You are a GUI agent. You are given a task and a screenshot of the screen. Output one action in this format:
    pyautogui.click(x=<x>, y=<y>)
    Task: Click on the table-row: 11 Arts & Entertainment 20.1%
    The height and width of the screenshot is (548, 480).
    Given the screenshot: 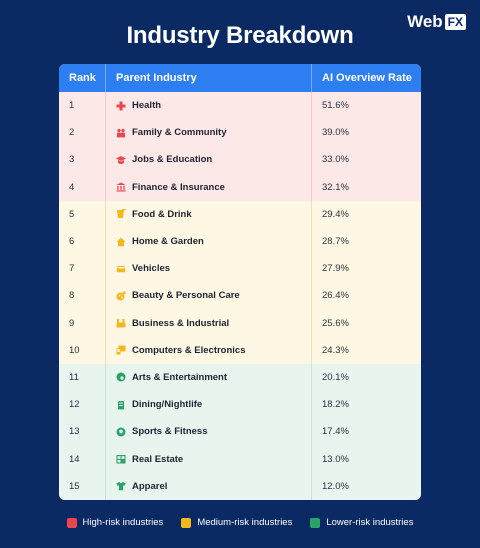 What is the action you would take?
    pyautogui.click(x=240, y=377)
    